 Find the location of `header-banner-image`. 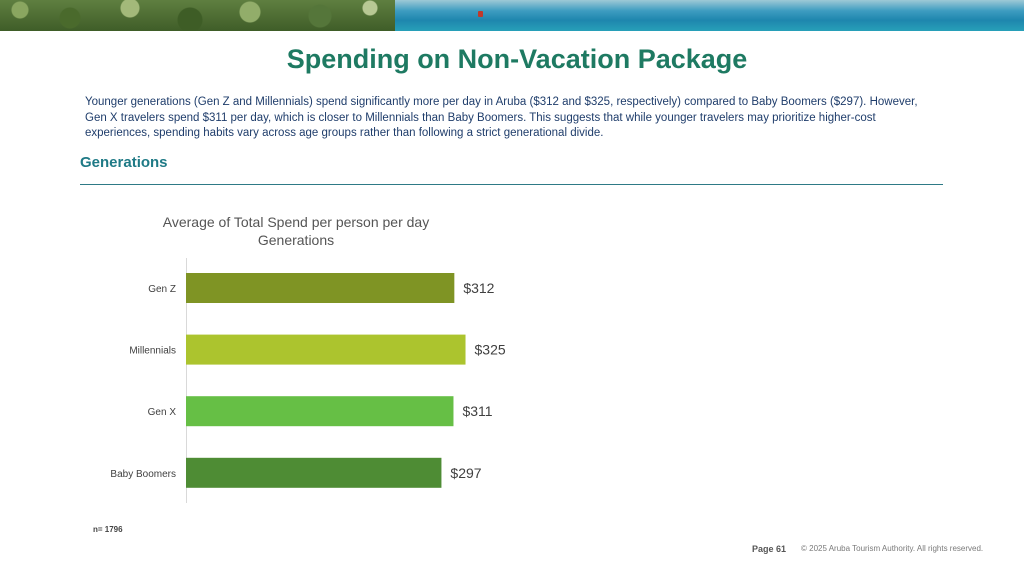

header-banner-image is located at coordinates (512, 15).